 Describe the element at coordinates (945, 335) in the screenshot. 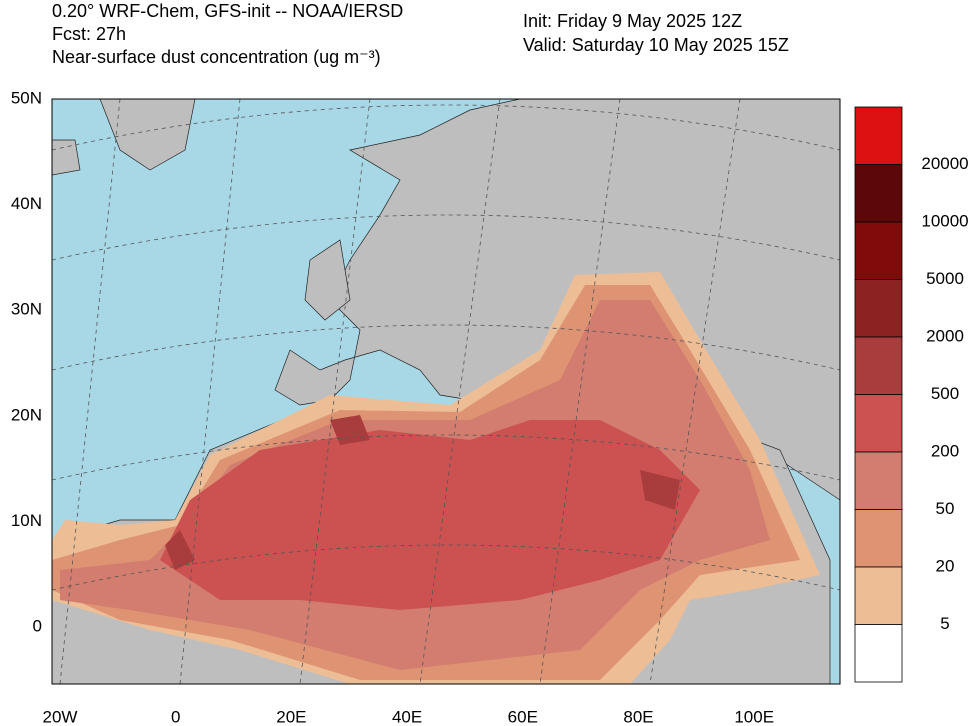

I see `colorbar-label: 2000` at that location.